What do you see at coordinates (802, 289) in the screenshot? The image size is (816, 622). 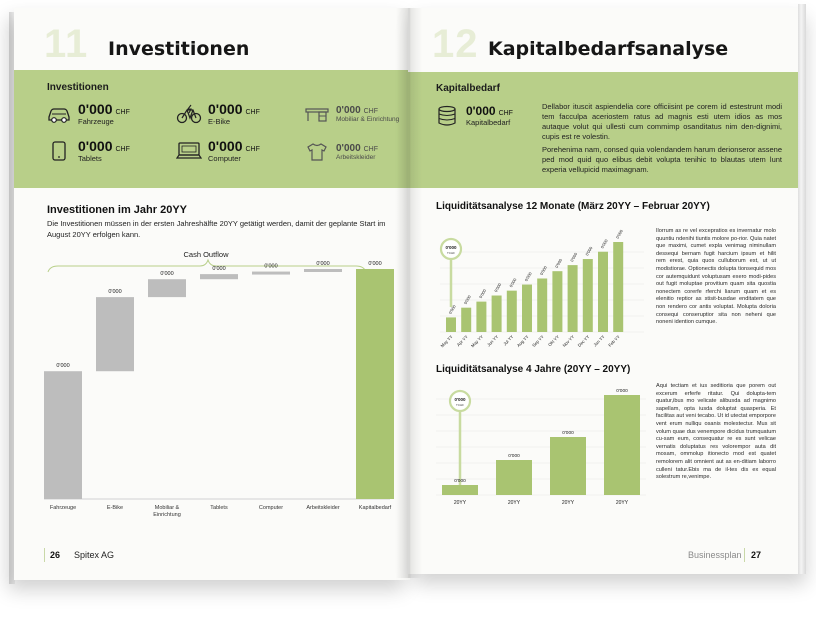 I see `page-edge-right` at bounding box center [802, 289].